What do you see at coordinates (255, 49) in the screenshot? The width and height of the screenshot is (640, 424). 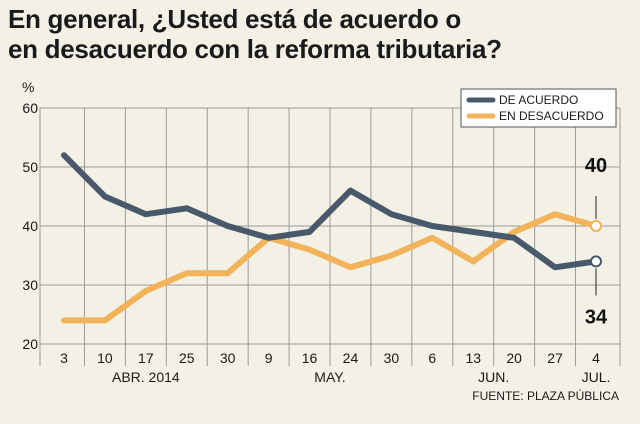 I see `title-line-2: en desacuerdo con la reforma tributaria?` at bounding box center [255, 49].